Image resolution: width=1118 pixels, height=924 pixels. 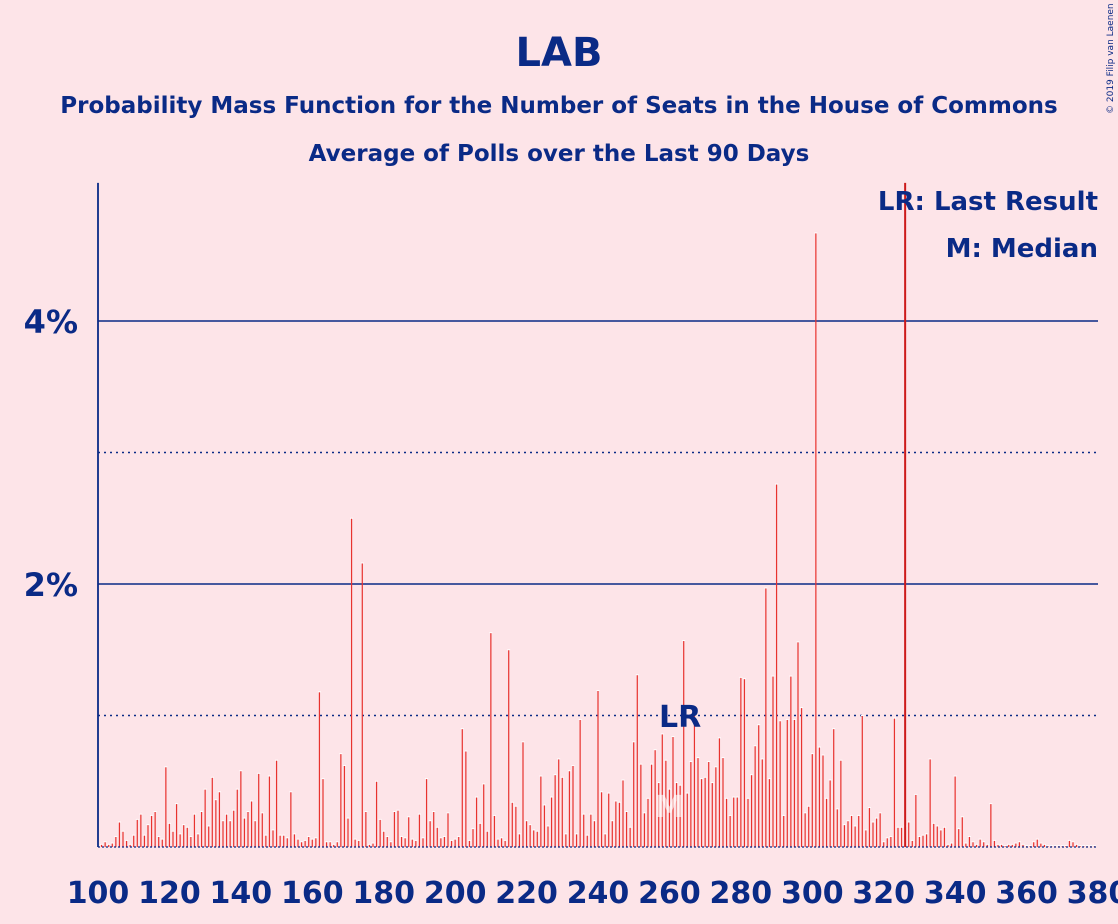 What do you see at coordinates (526, 893) in the screenshot?
I see `x-tick-label: 220` at bounding box center [526, 893].